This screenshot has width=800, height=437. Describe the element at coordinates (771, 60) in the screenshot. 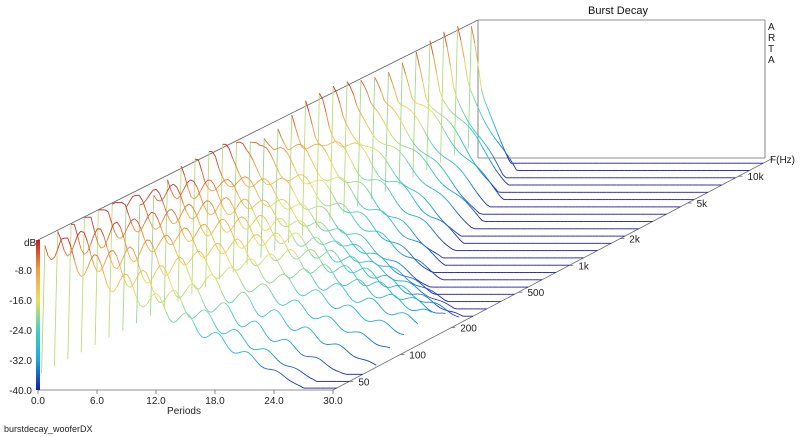

I see `watermark-letter: A` at that location.